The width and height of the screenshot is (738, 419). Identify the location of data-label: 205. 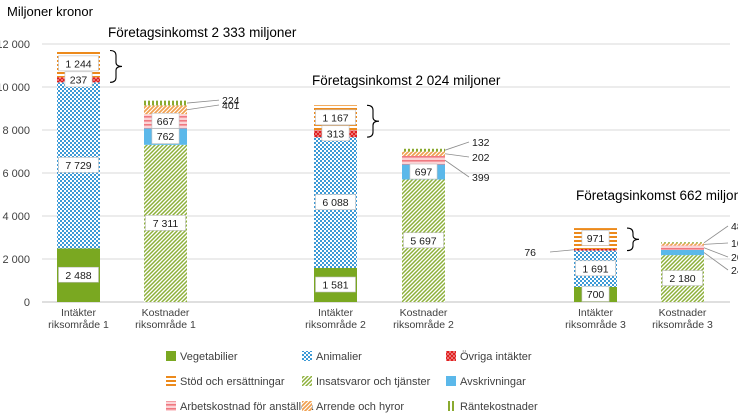
(734, 258).